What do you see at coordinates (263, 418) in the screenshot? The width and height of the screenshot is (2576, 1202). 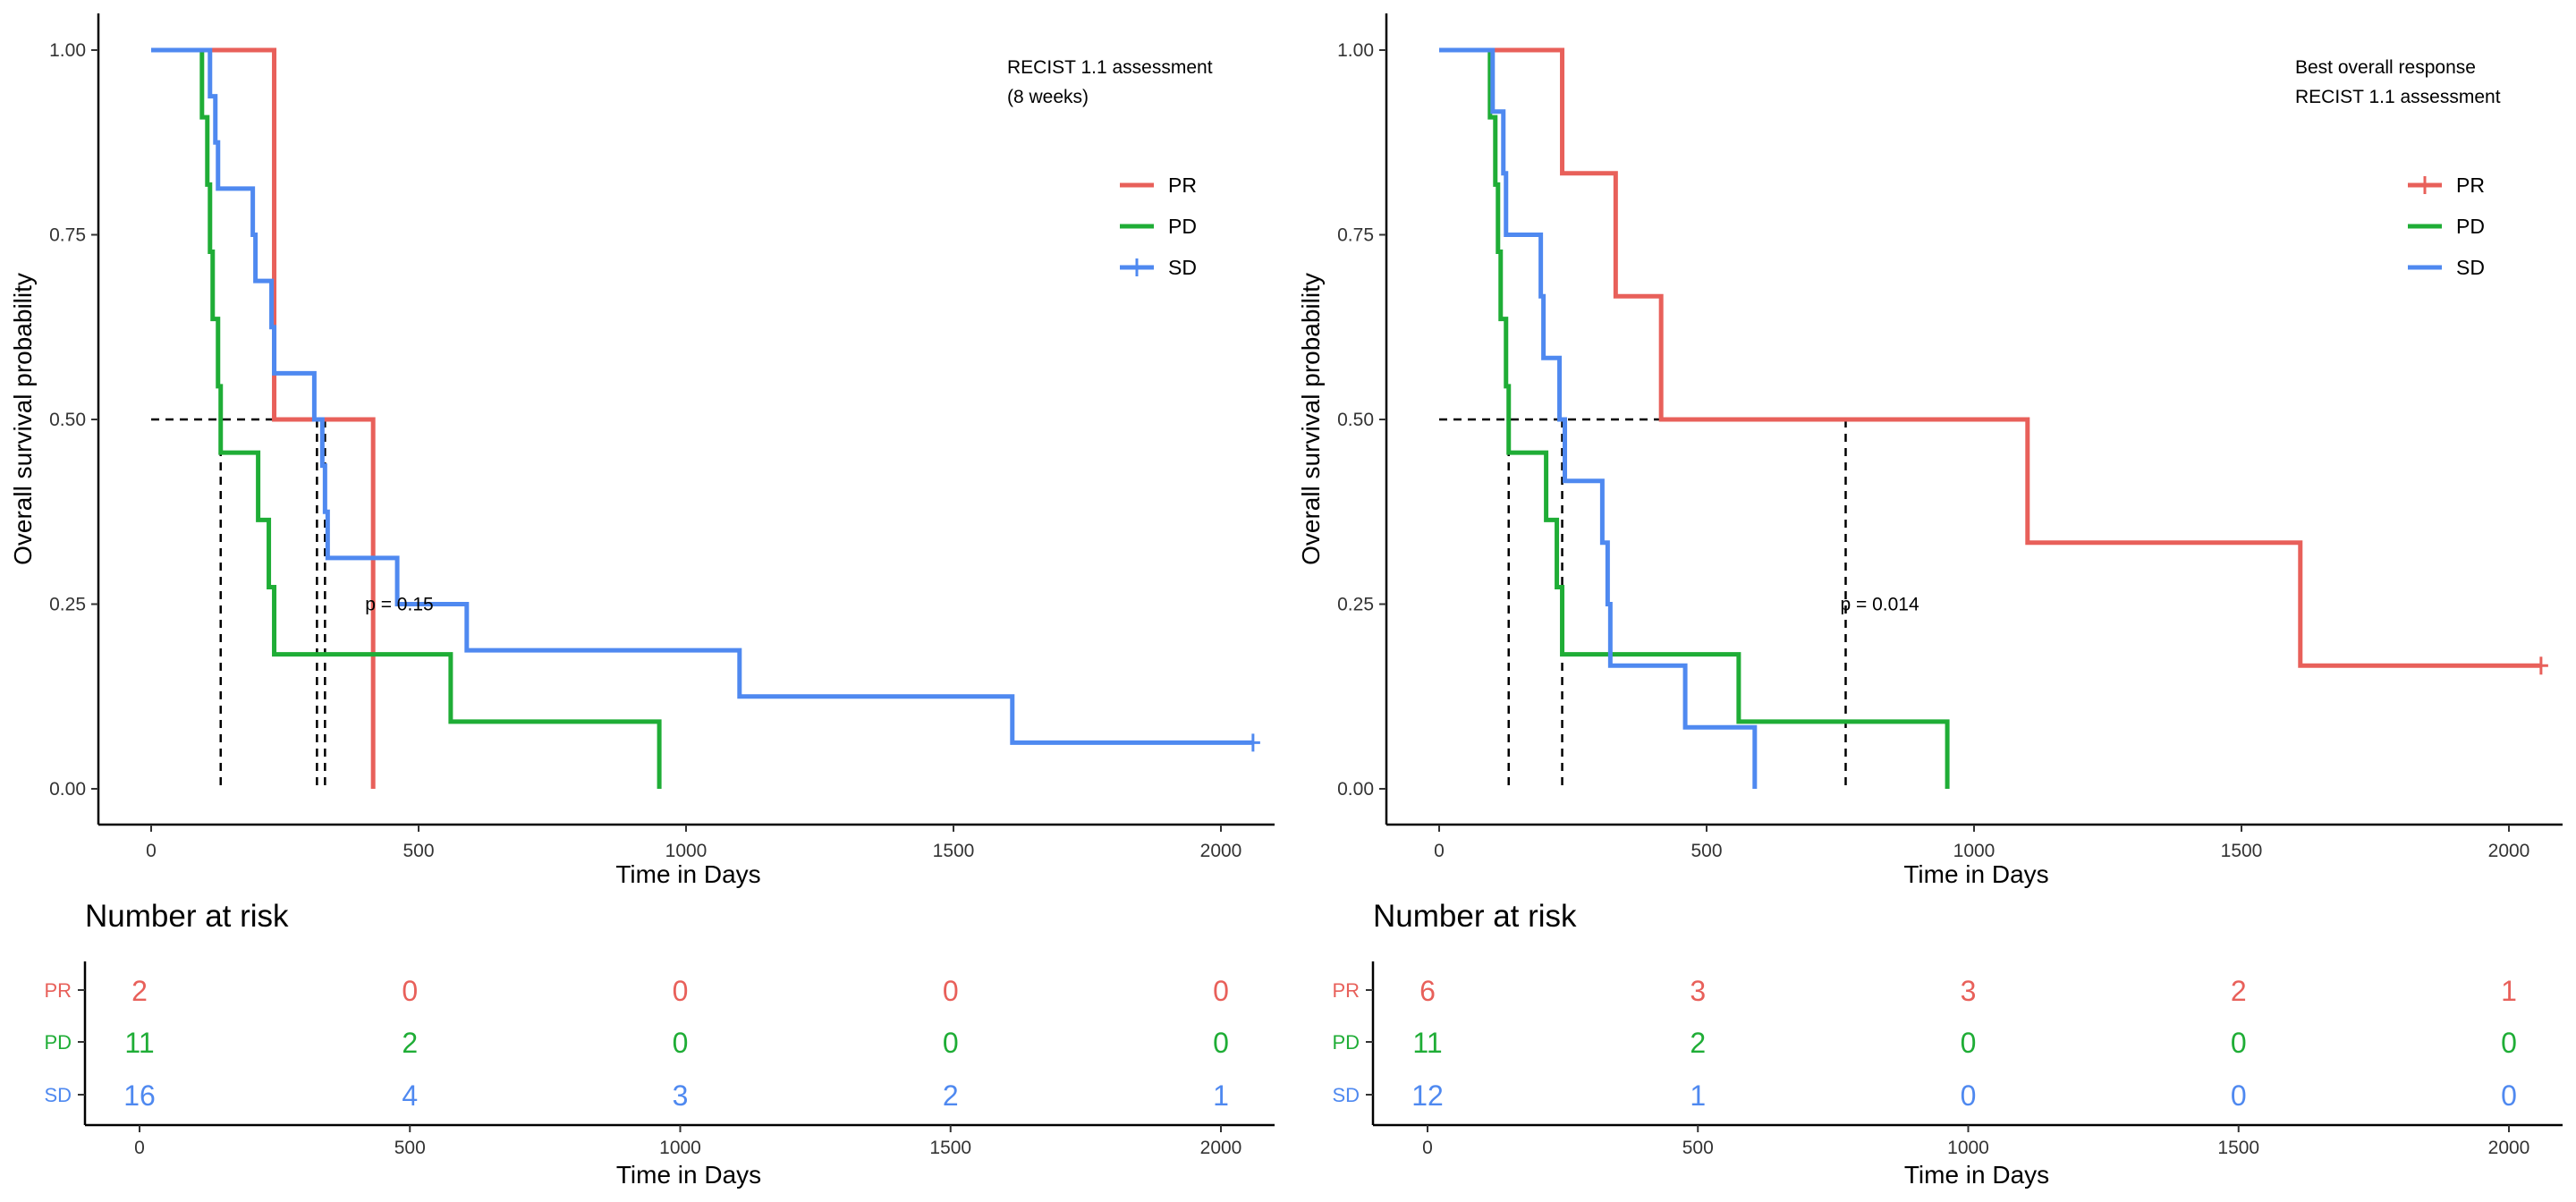 I see `survival-curve-pr` at bounding box center [263, 418].